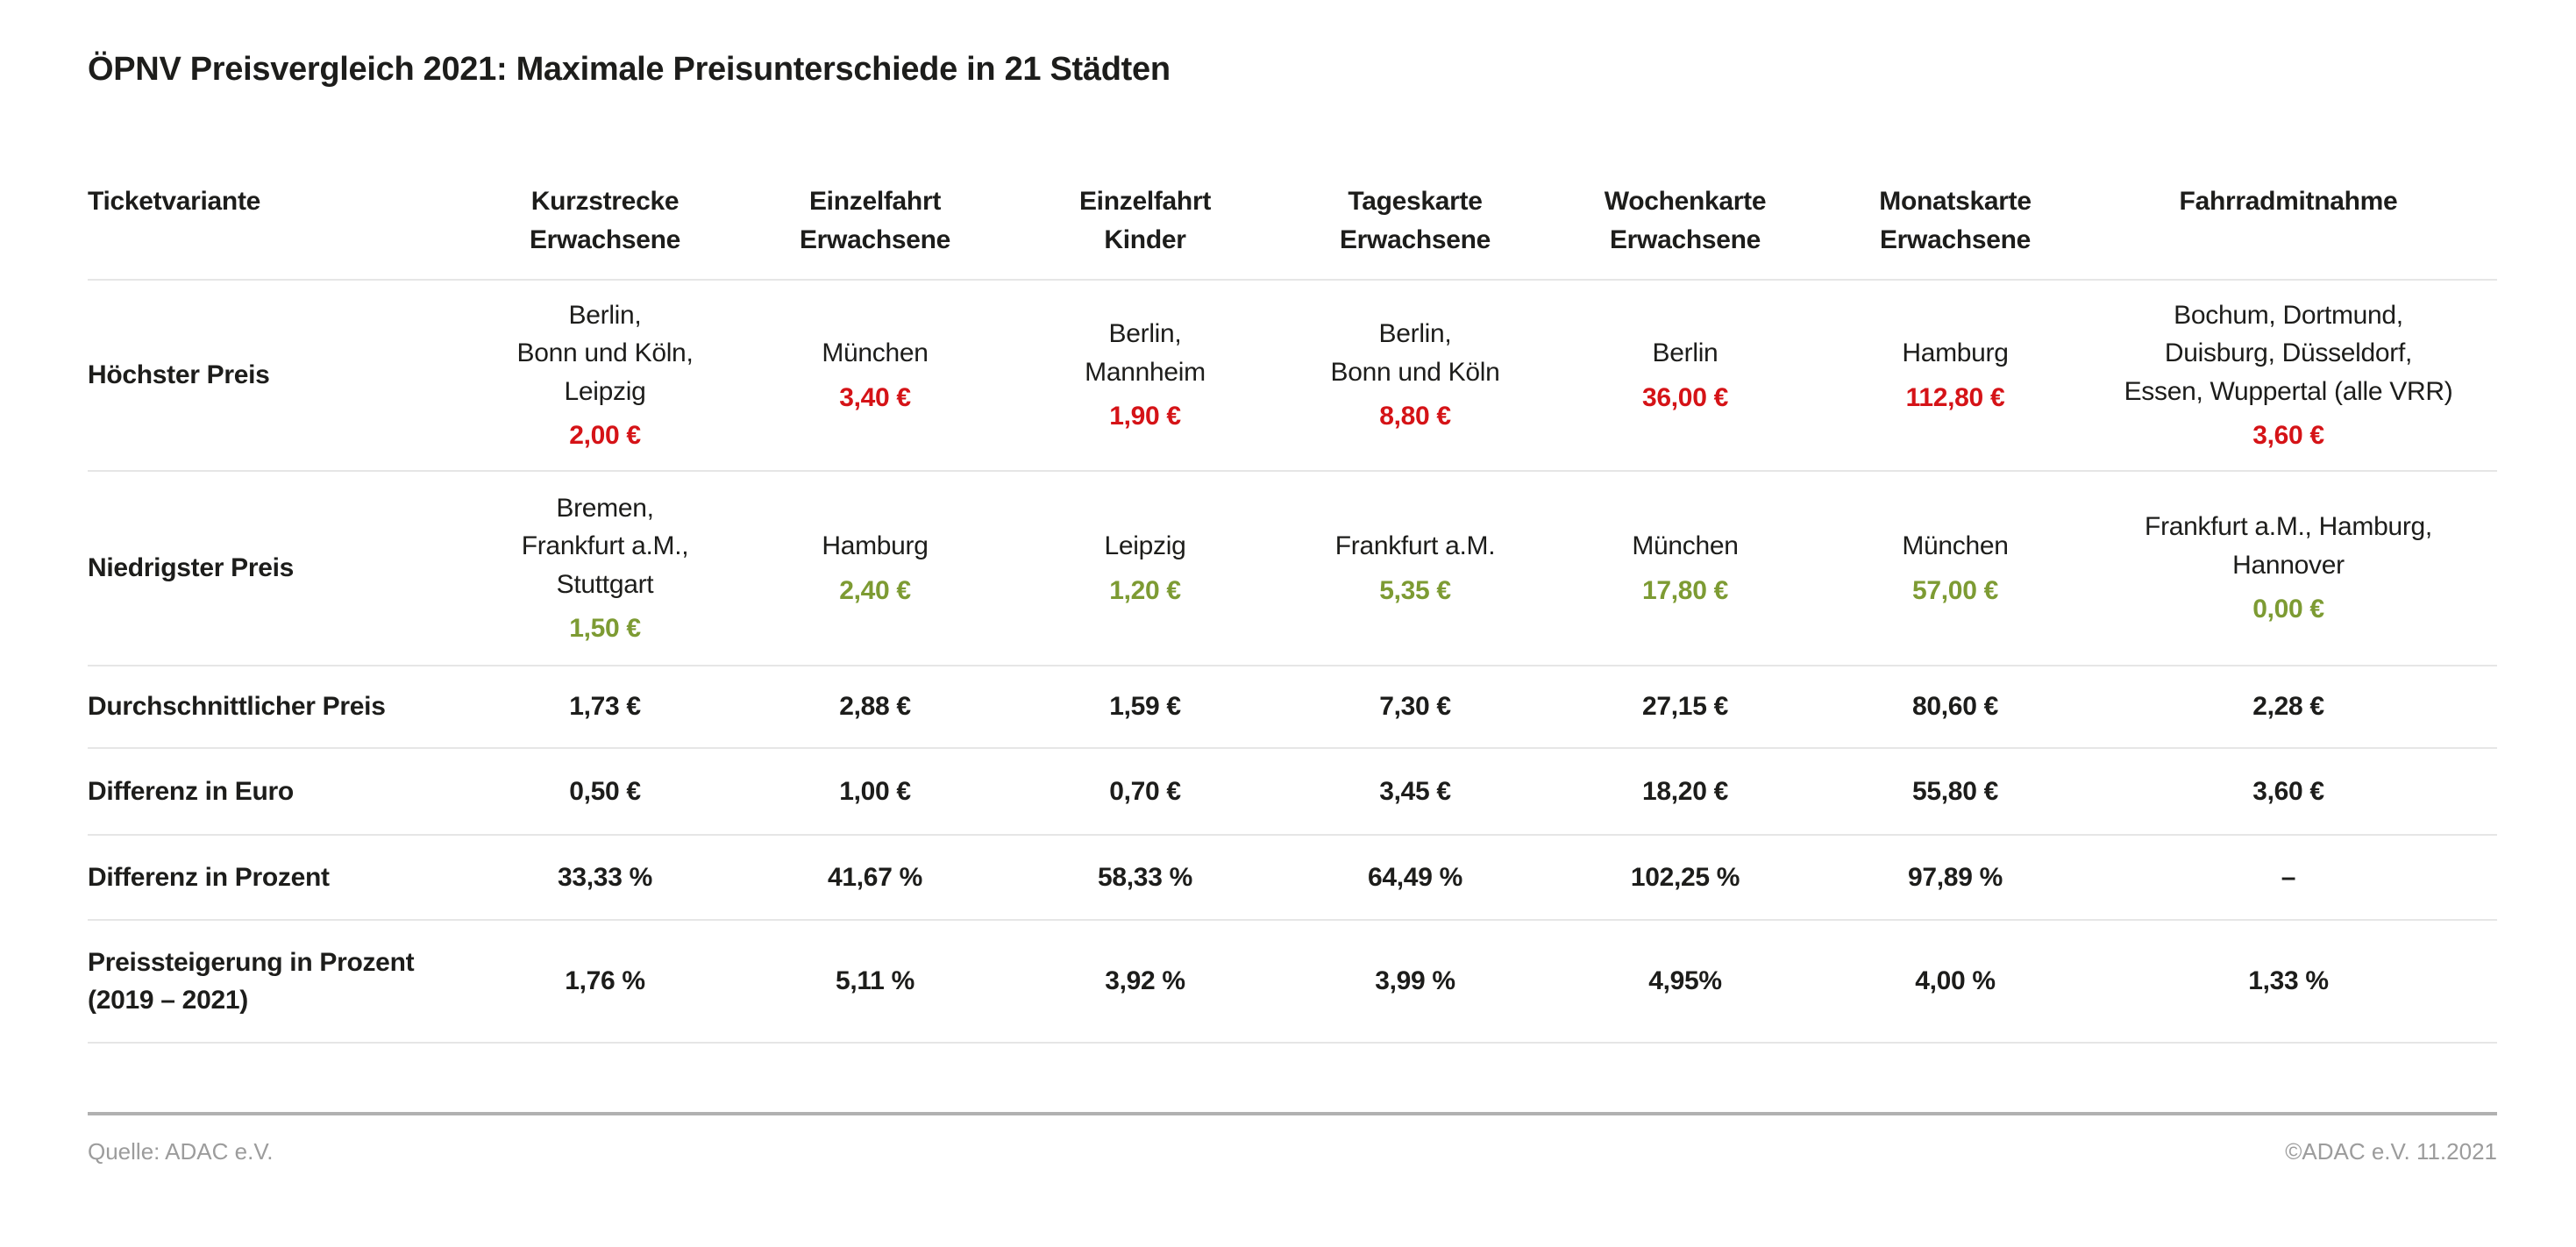 The height and width of the screenshot is (1247, 2576). I want to click on value-cell: 3,99 %, so click(1415, 981).